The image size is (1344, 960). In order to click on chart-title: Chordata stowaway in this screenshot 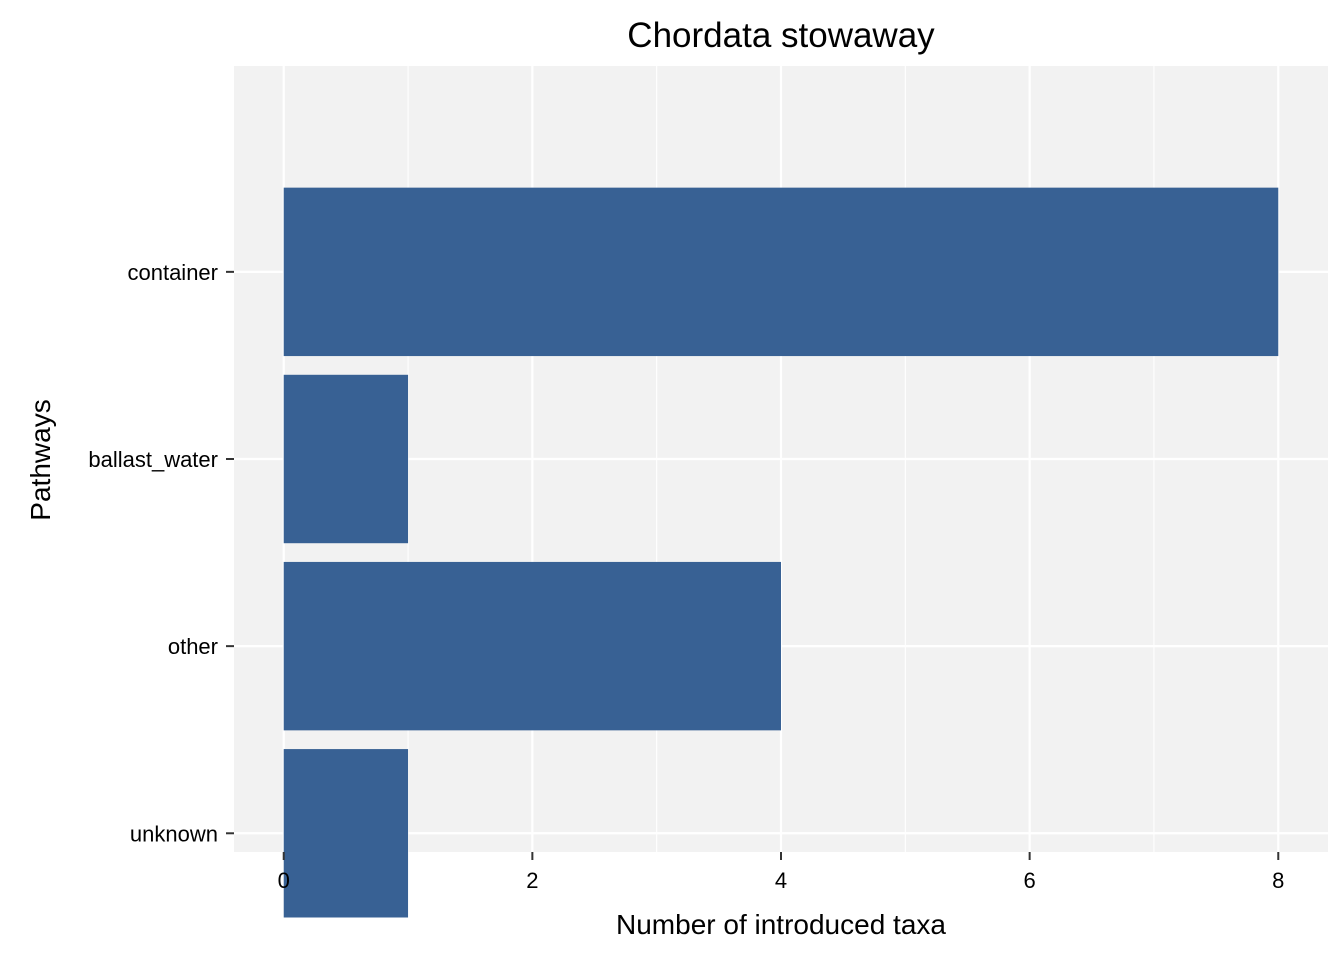, I will do `click(781, 35)`.